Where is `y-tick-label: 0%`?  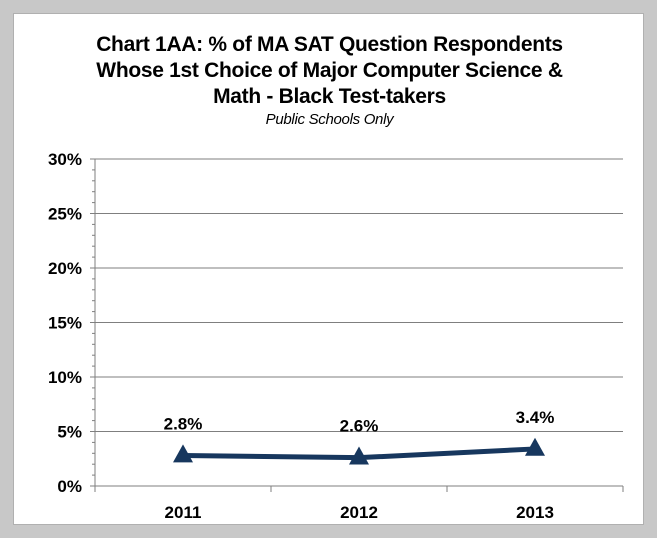 y-tick-label: 0% is located at coordinates (69, 486).